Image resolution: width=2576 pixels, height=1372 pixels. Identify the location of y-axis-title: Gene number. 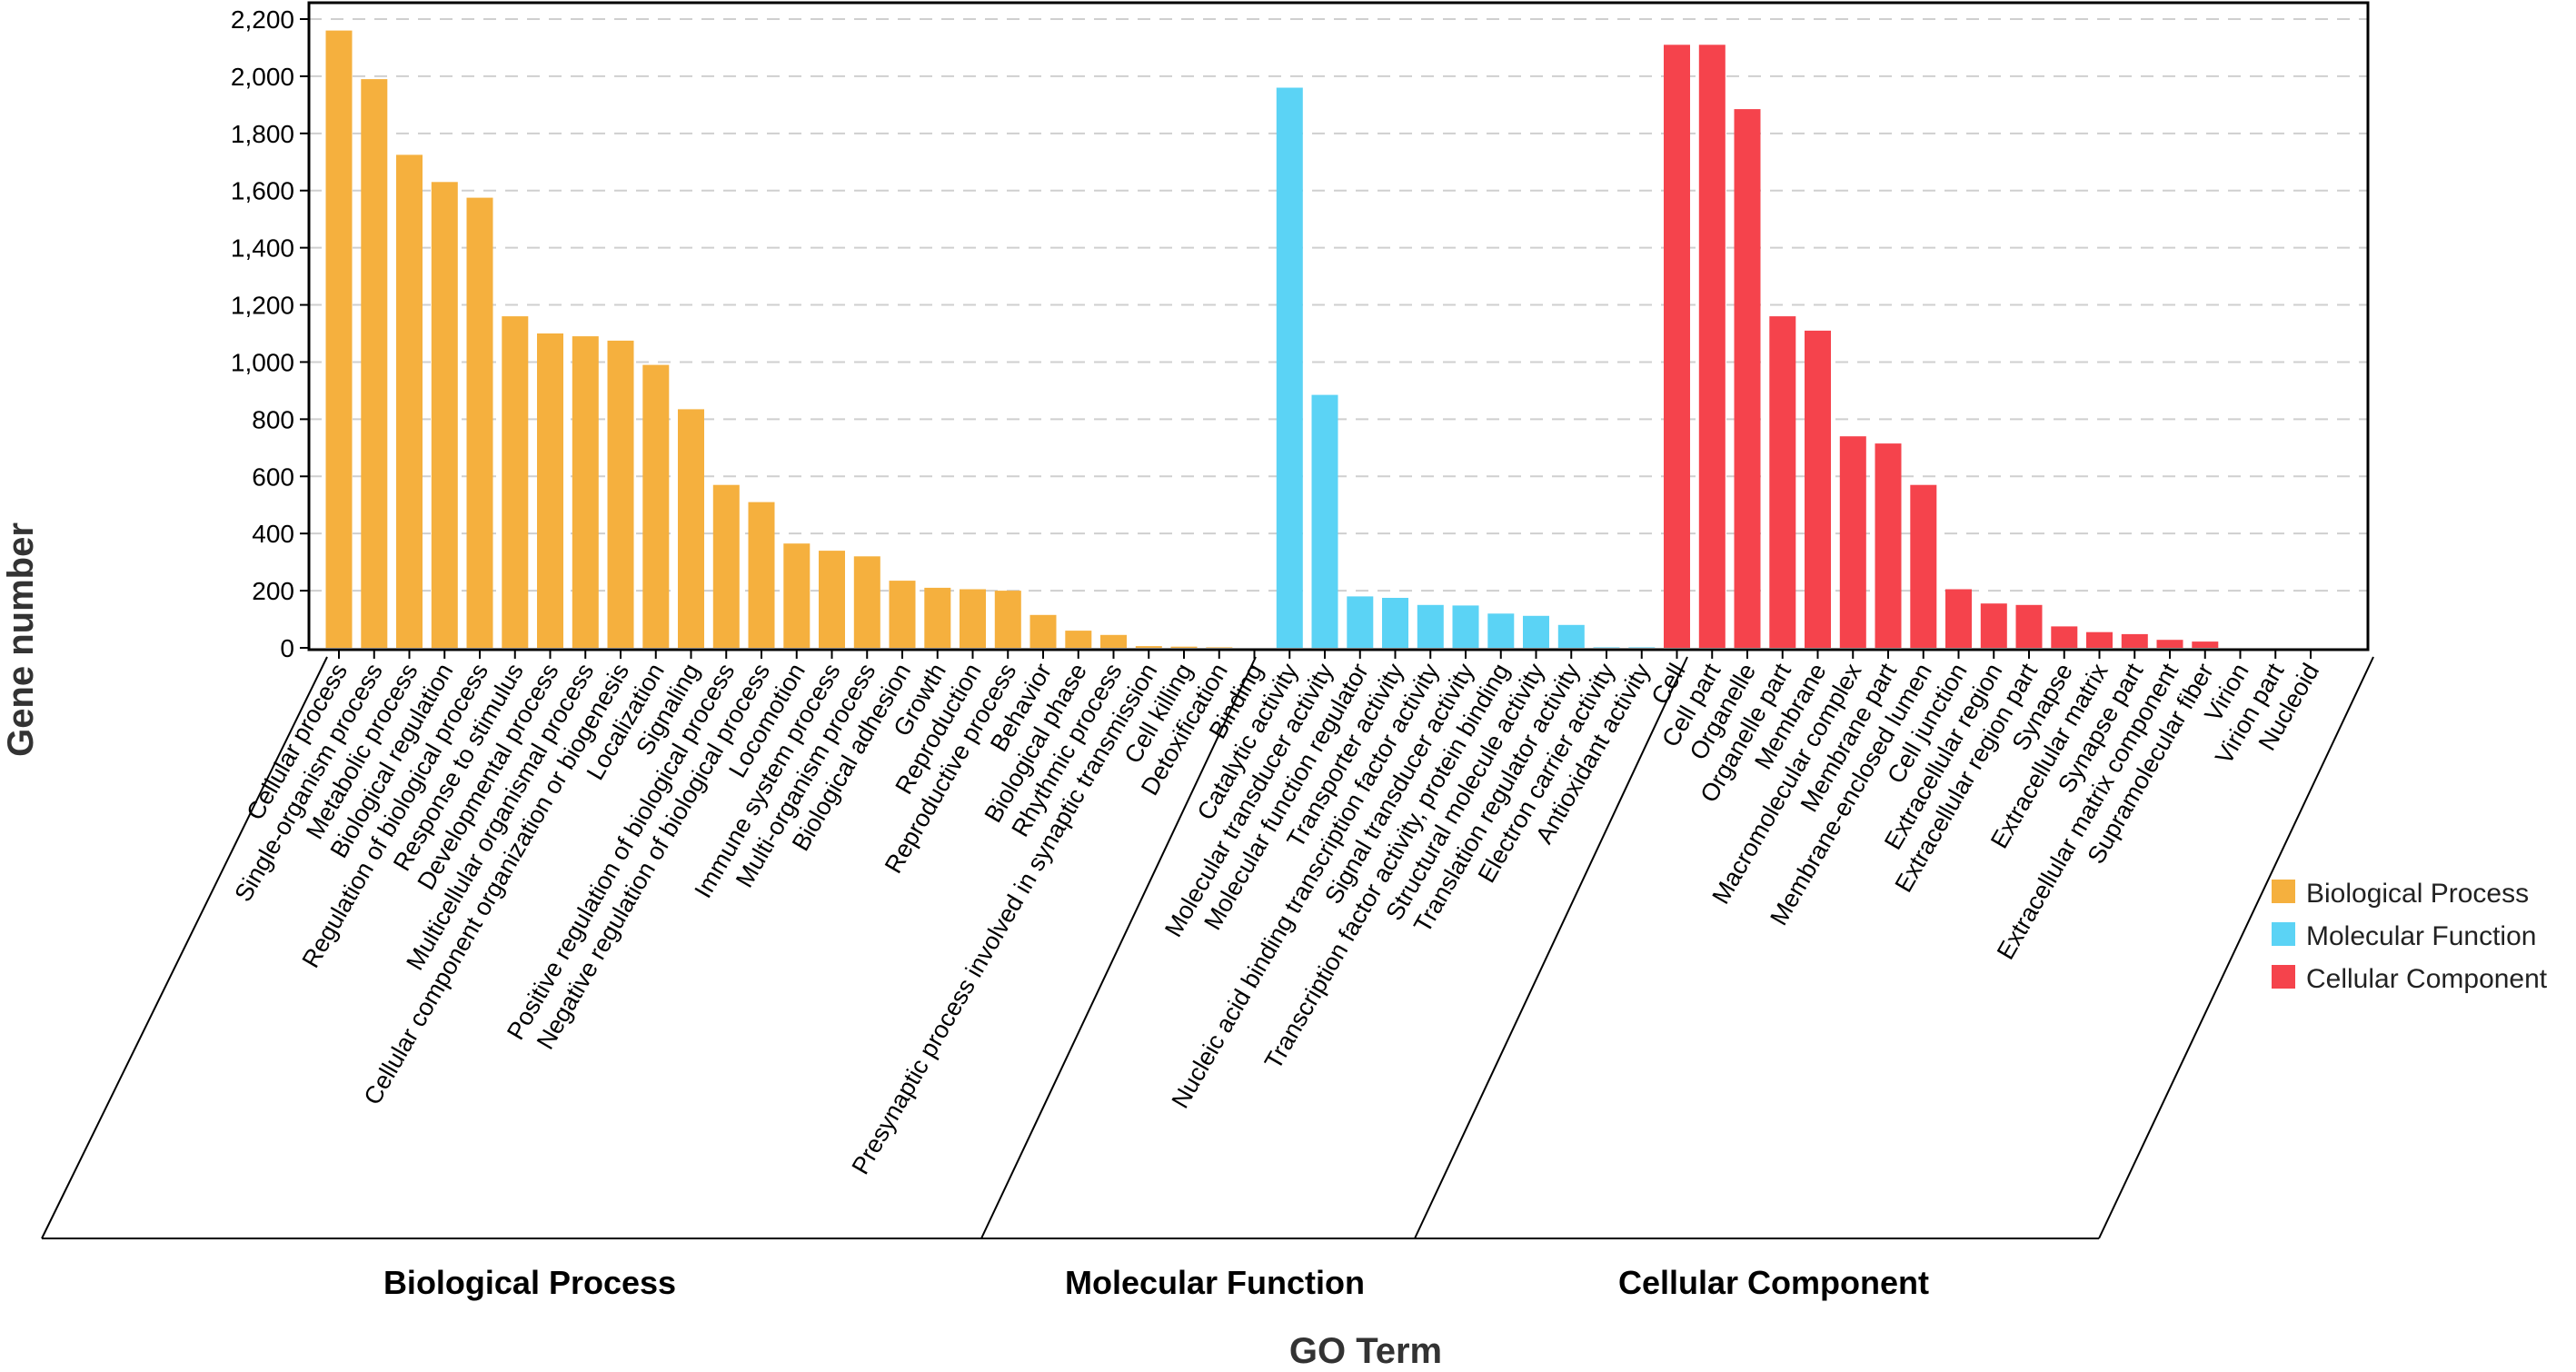
(21, 640).